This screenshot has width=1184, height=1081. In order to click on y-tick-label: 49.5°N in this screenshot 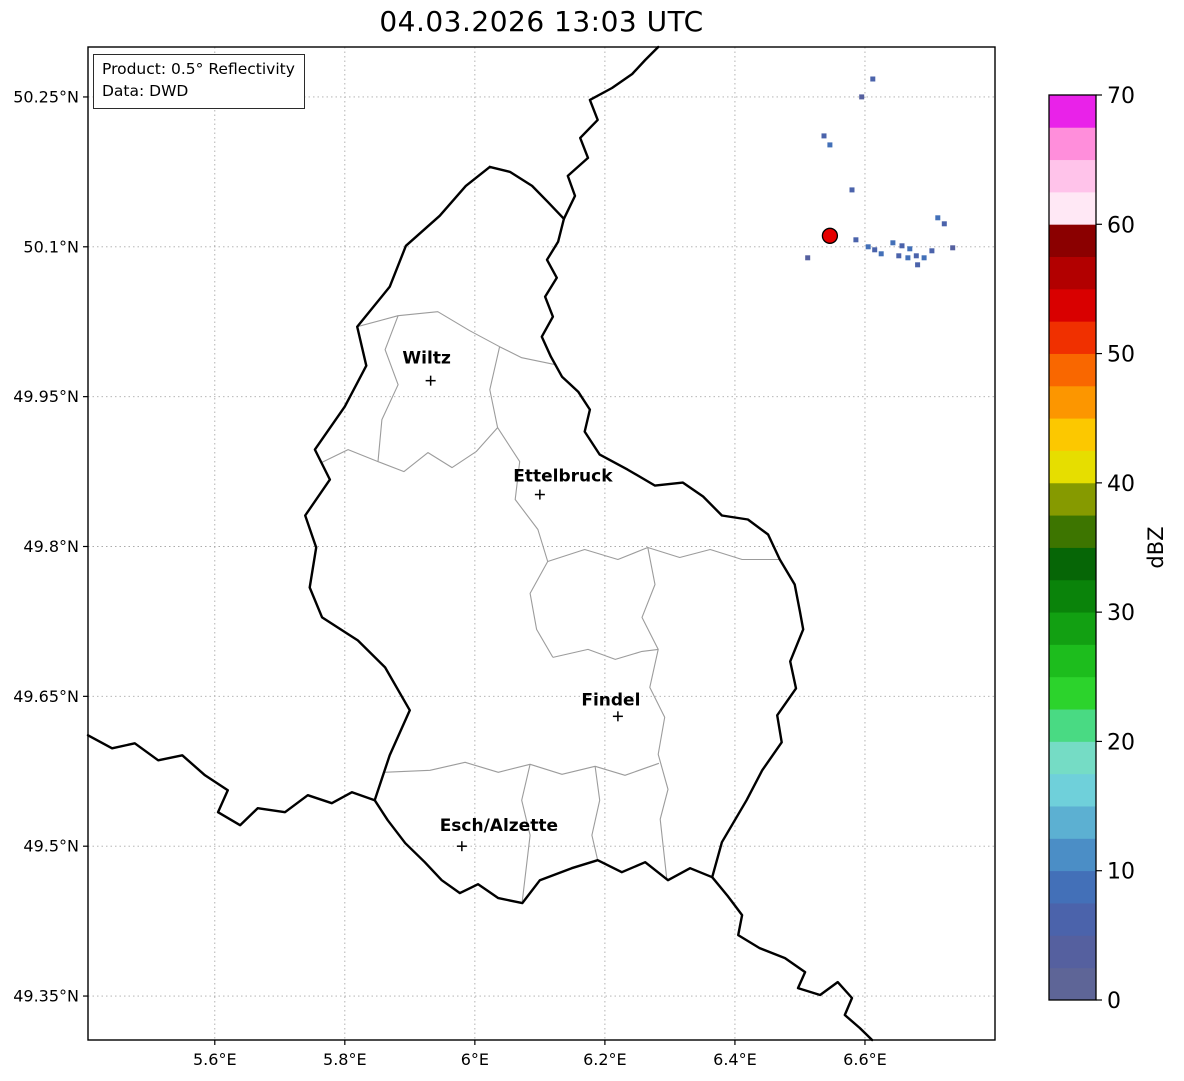, I will do `click(51, 846)`.